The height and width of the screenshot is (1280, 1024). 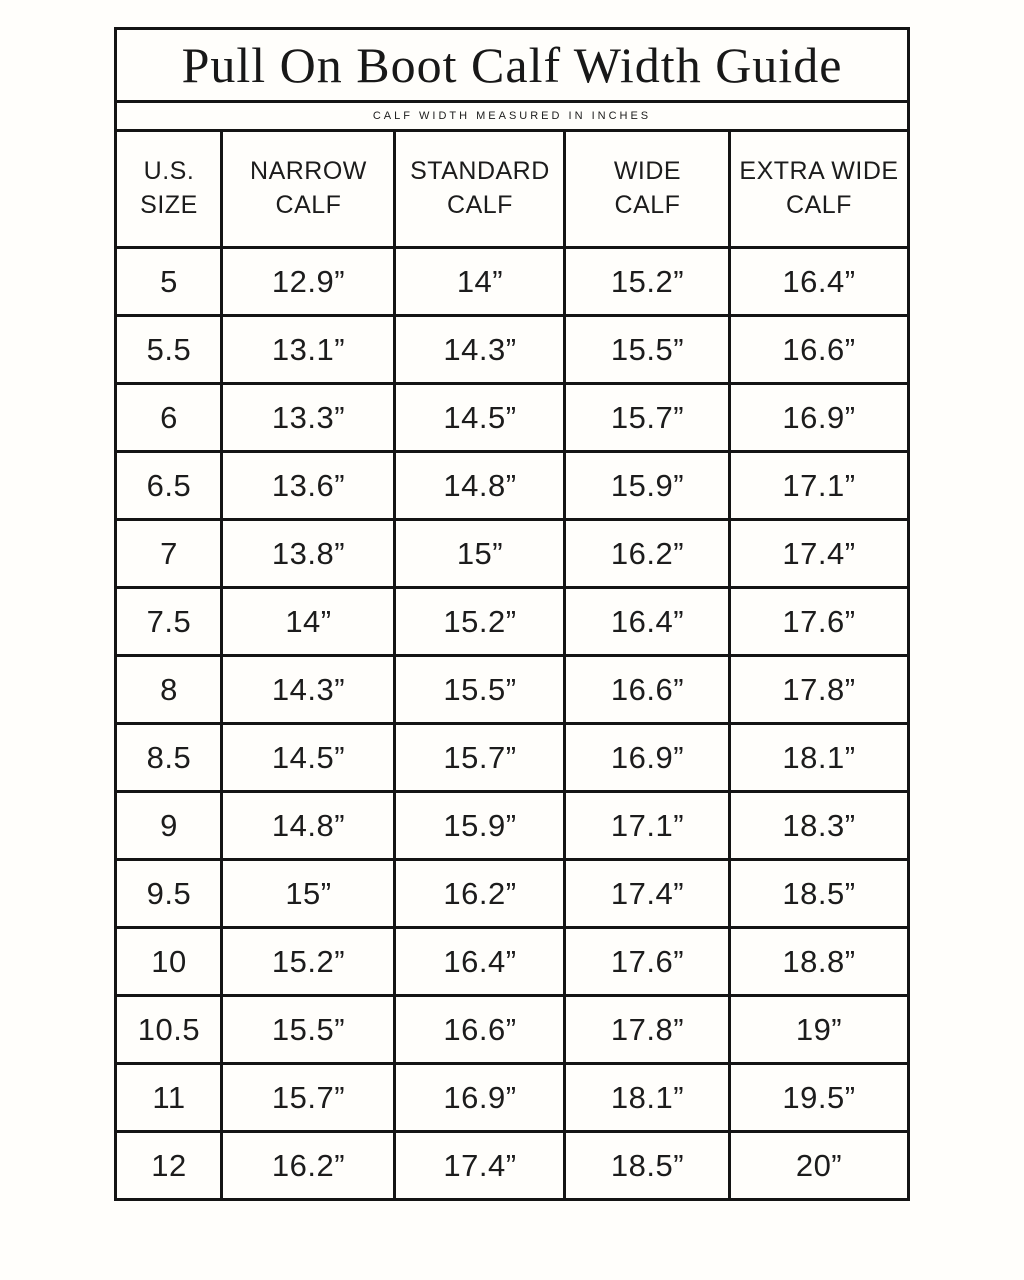 I want to click on us-size-cell: 9, so click(x=169, y=825).